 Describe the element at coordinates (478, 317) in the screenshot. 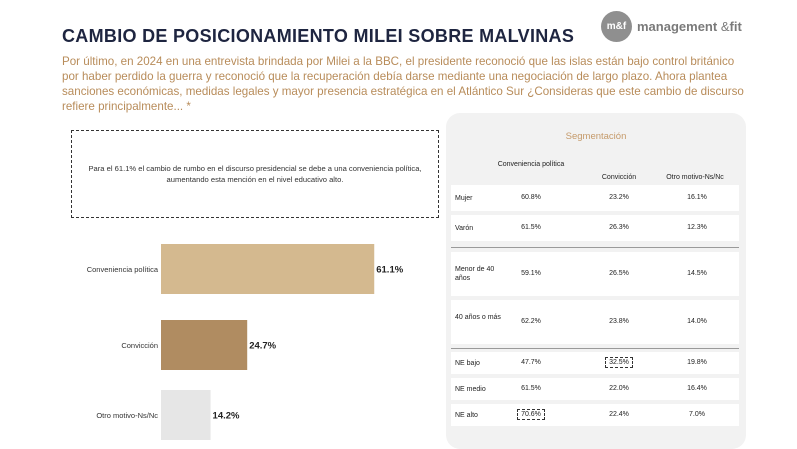

I see `row-label: 40 años o más` at that location.